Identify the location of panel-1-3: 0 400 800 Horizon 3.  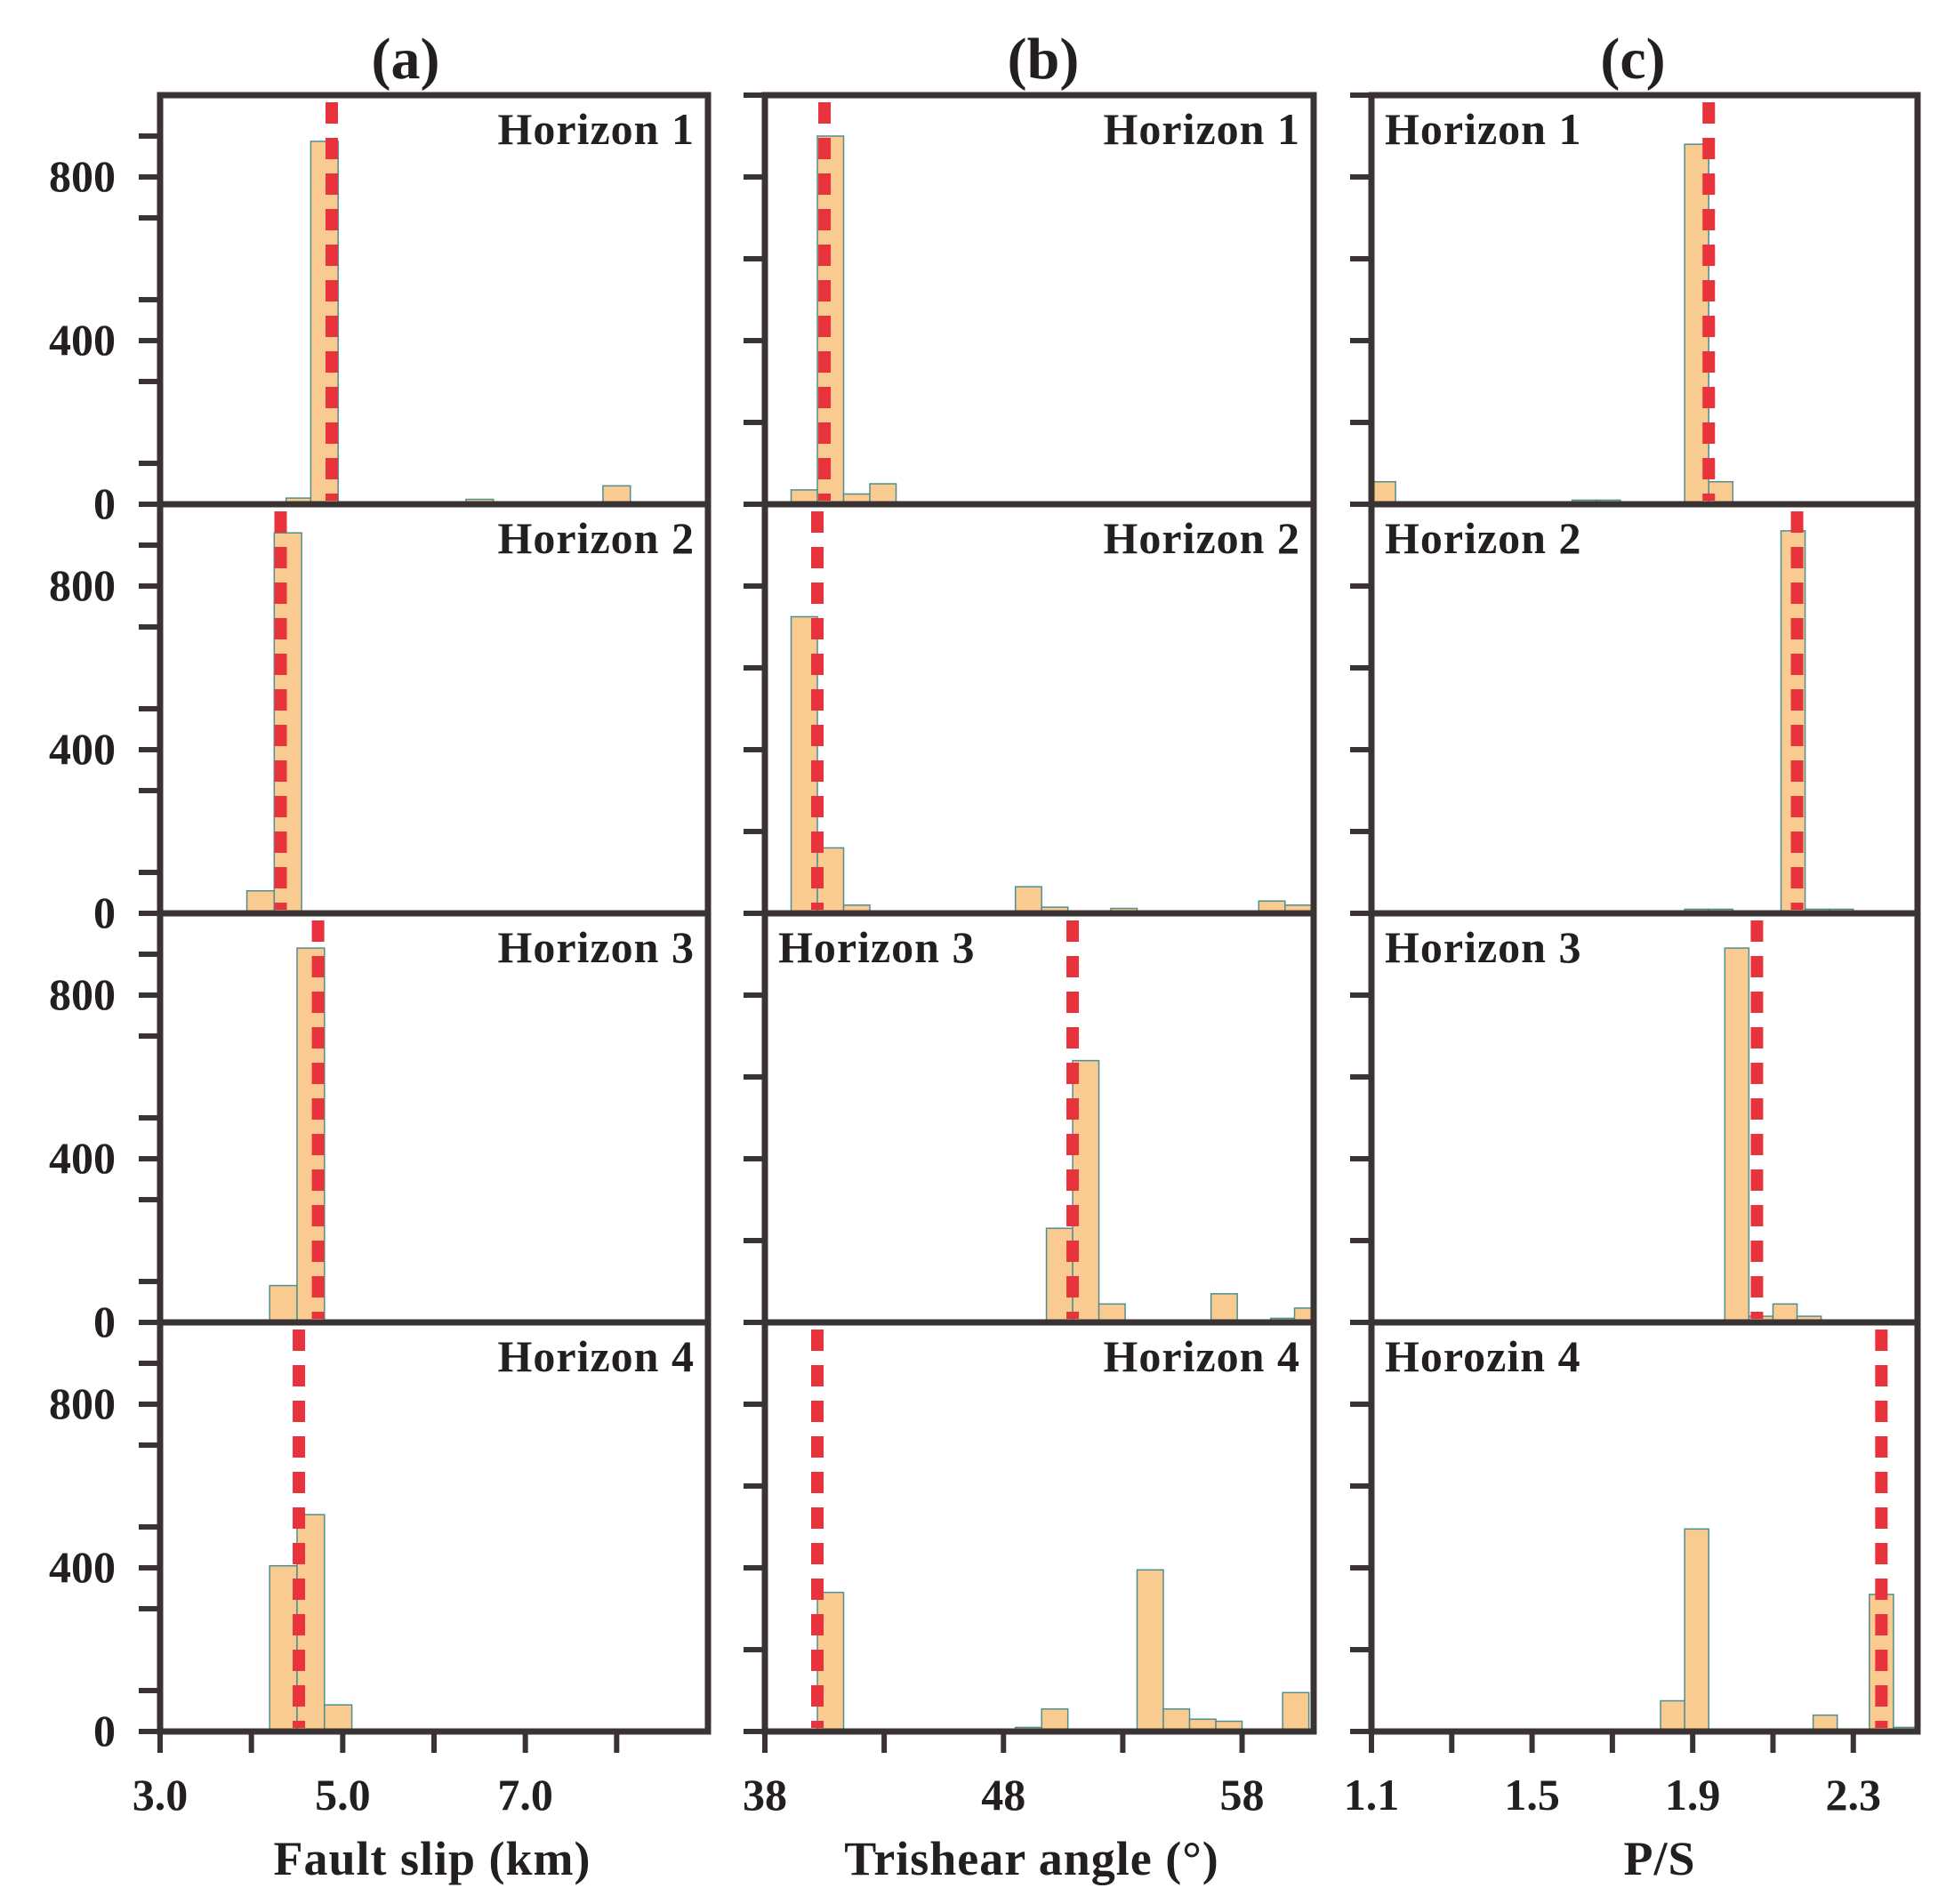
(380, 1128).